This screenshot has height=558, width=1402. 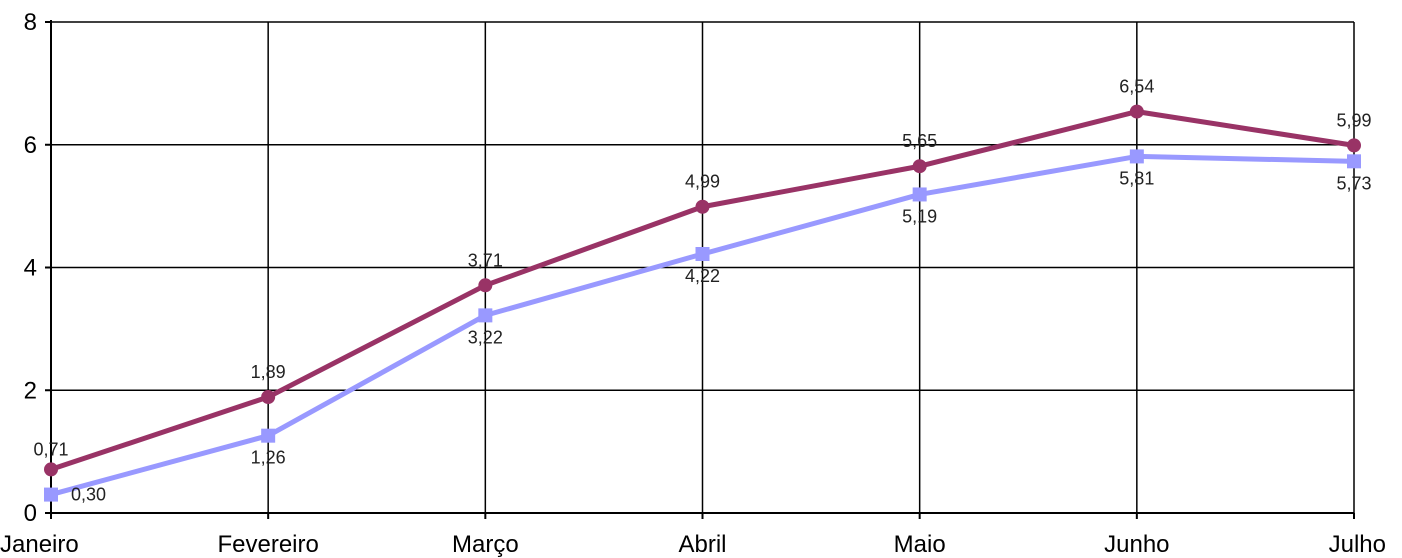 What do you see at coordinates (268, 458) in the screenshot?
I see `series-1-data-label: 1,26` at bounding box center [268, 458].